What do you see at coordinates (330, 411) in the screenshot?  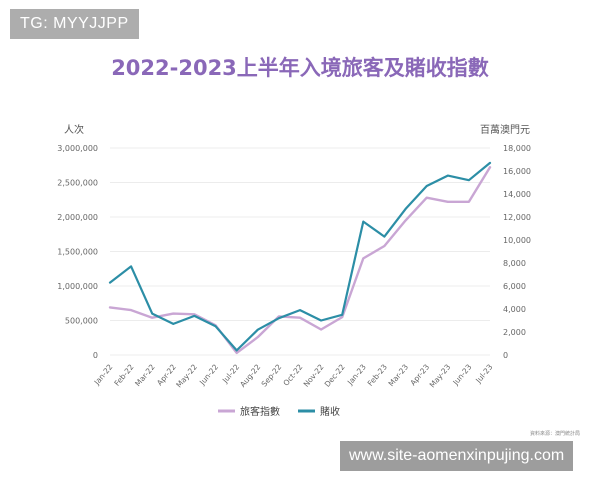 I see `legend-label: 賭收` at bounding box center [330, 411].